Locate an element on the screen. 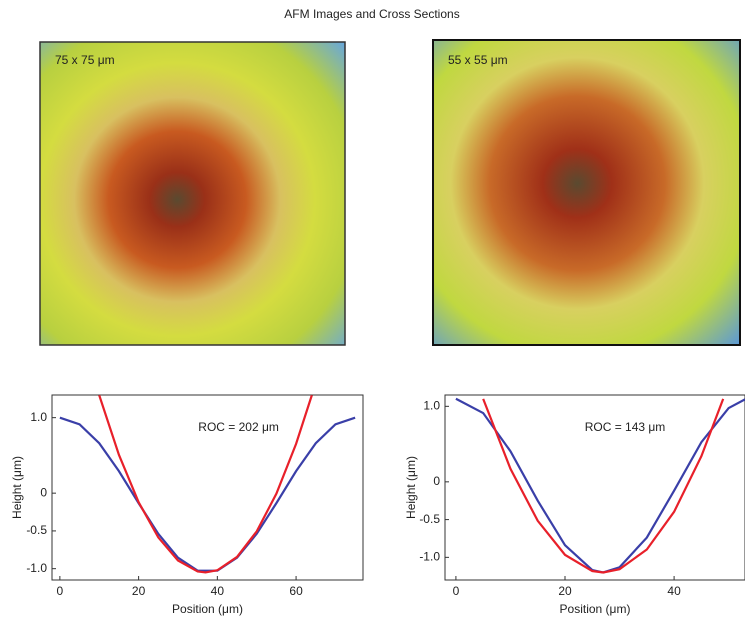  annotation: ROC = 202 μm is located at coordinates (238, 427).